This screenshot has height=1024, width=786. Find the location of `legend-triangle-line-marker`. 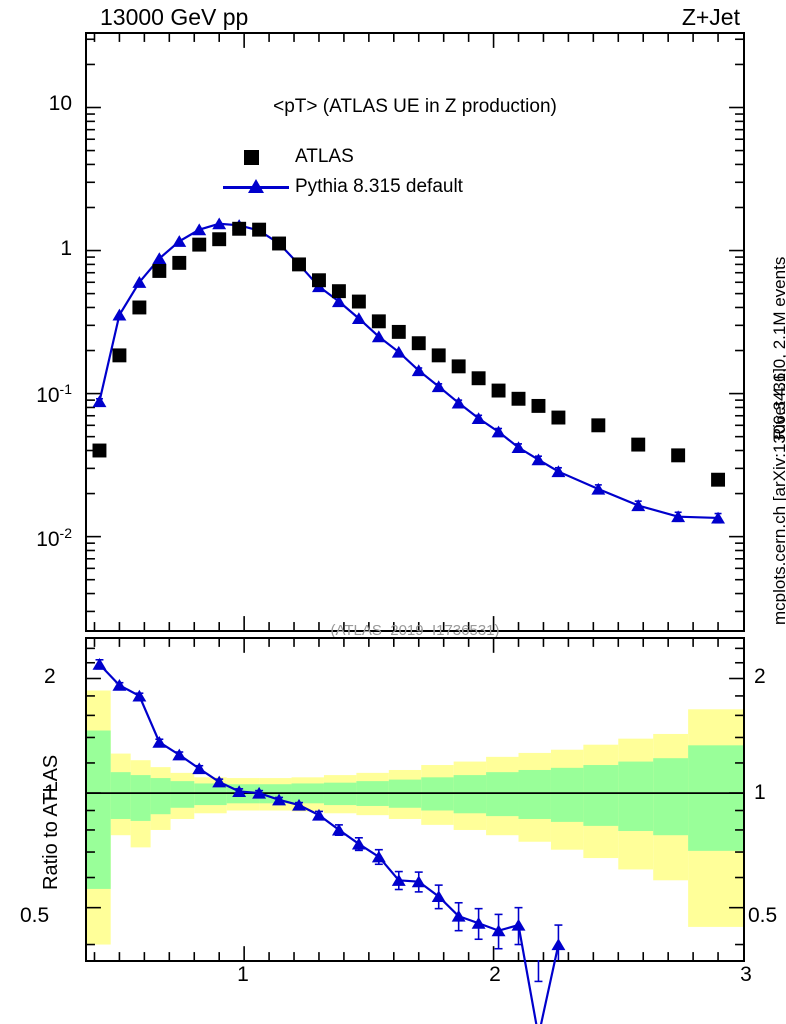

legend-triangle-line-marker is located at coordinates (256, 187).